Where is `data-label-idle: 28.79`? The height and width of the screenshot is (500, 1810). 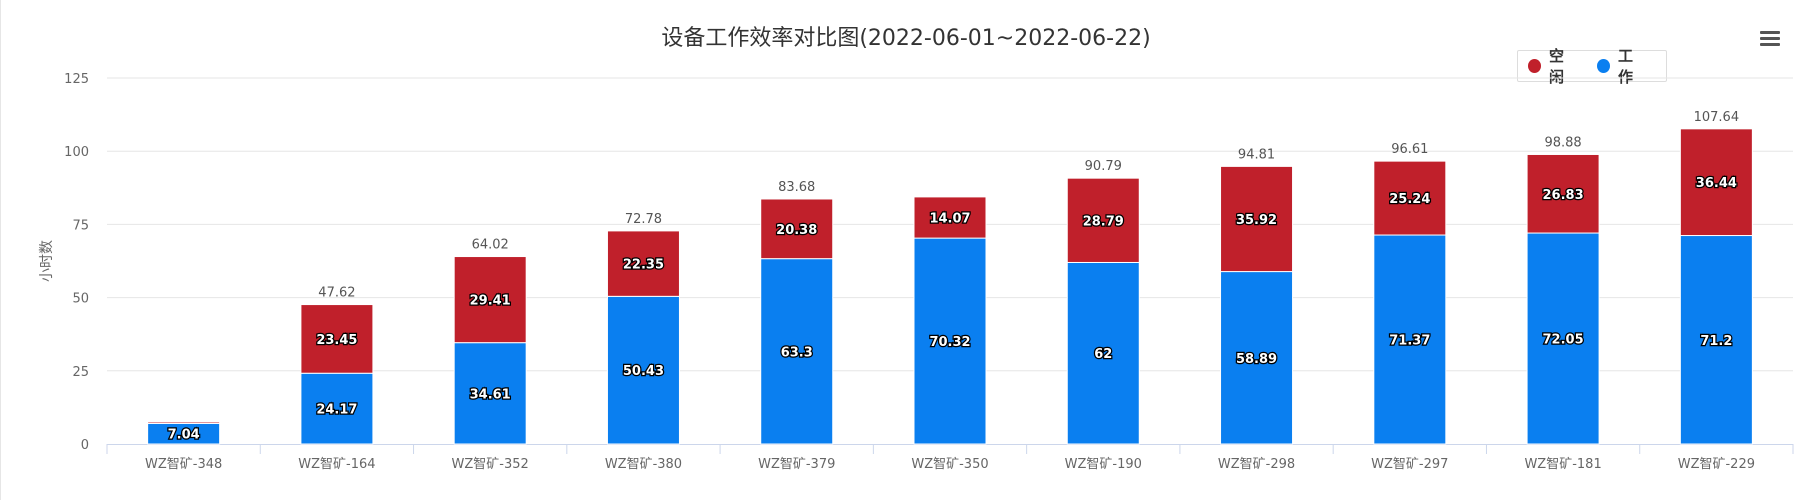
data-label-idle: 28.79 is located at coordinates (1103, 221).